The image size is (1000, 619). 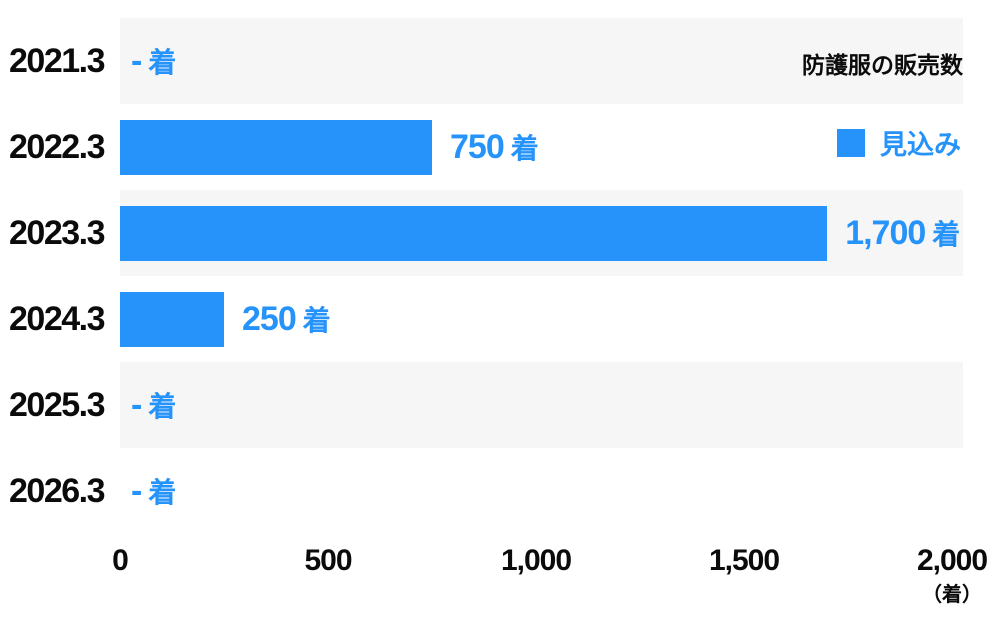 I want to click on category-label: 2026.3, so click(x=57, y=490).